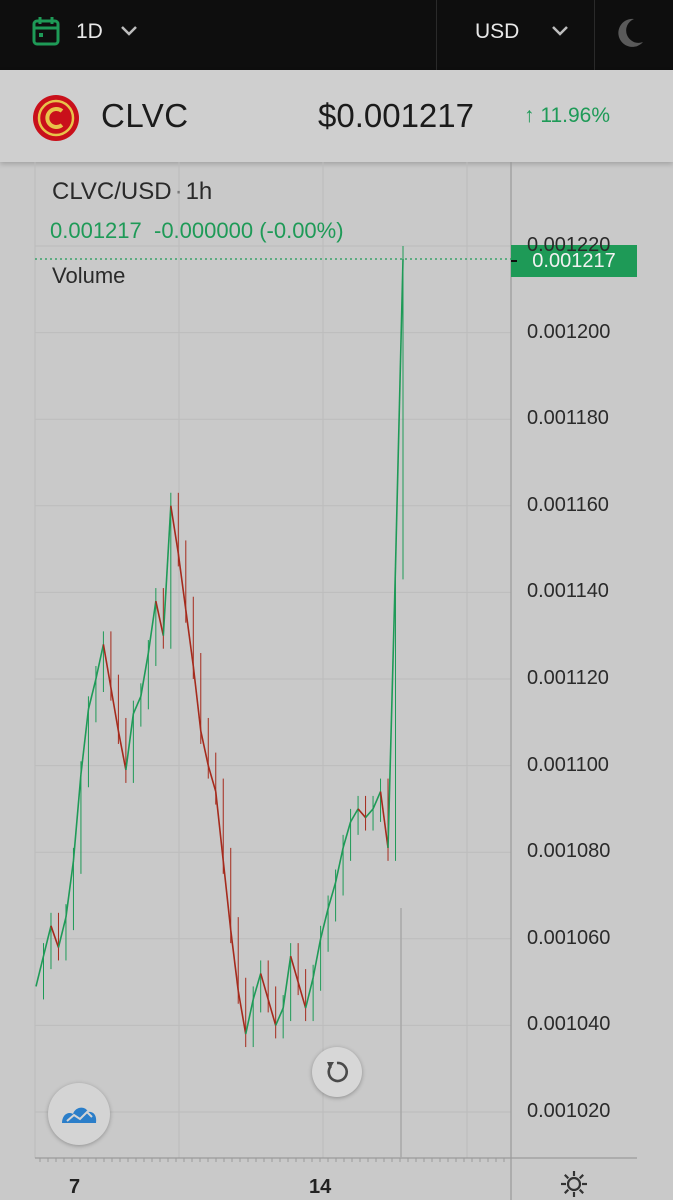  I want to click on pair-label: CLVC/USD, so click(112, 191).